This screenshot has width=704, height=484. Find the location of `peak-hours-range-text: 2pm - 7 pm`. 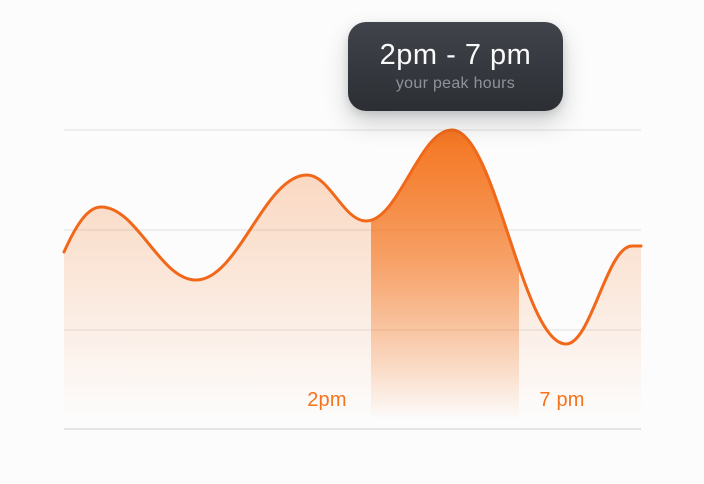

peak-hours-range-text: 2pm - 7 pm is located at coordinates (455, 55).